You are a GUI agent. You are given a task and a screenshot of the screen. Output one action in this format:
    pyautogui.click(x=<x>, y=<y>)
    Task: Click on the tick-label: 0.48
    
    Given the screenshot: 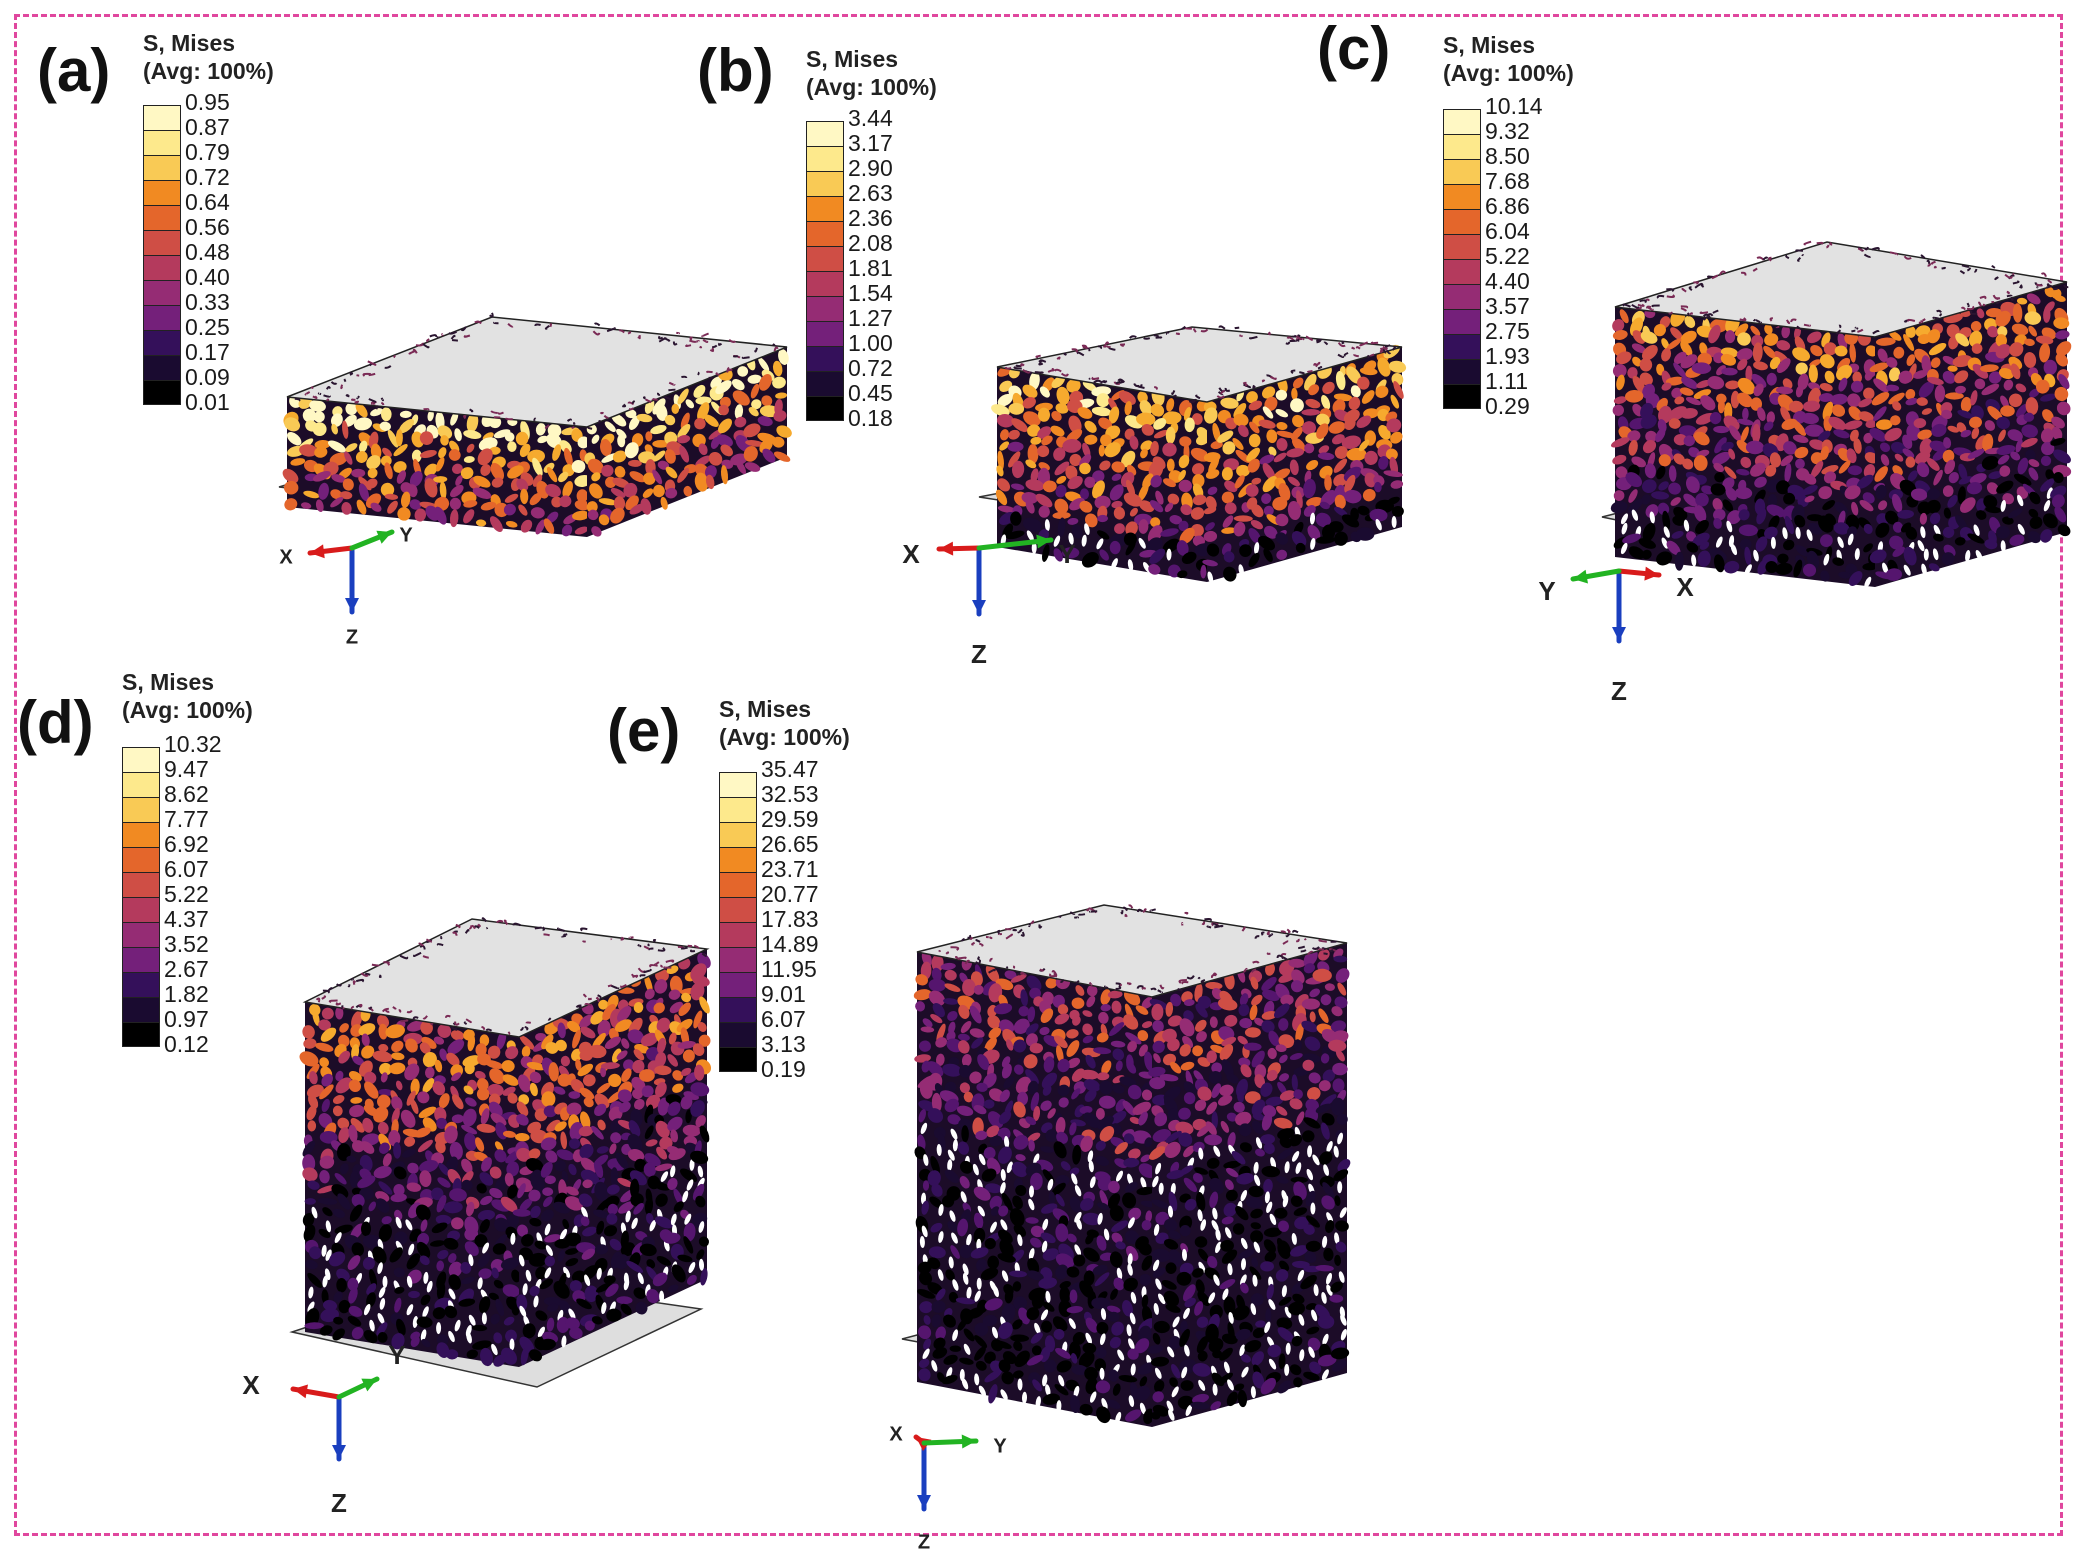 What is the action you would take?
    pyautogui.click(x=207, y=252)
    